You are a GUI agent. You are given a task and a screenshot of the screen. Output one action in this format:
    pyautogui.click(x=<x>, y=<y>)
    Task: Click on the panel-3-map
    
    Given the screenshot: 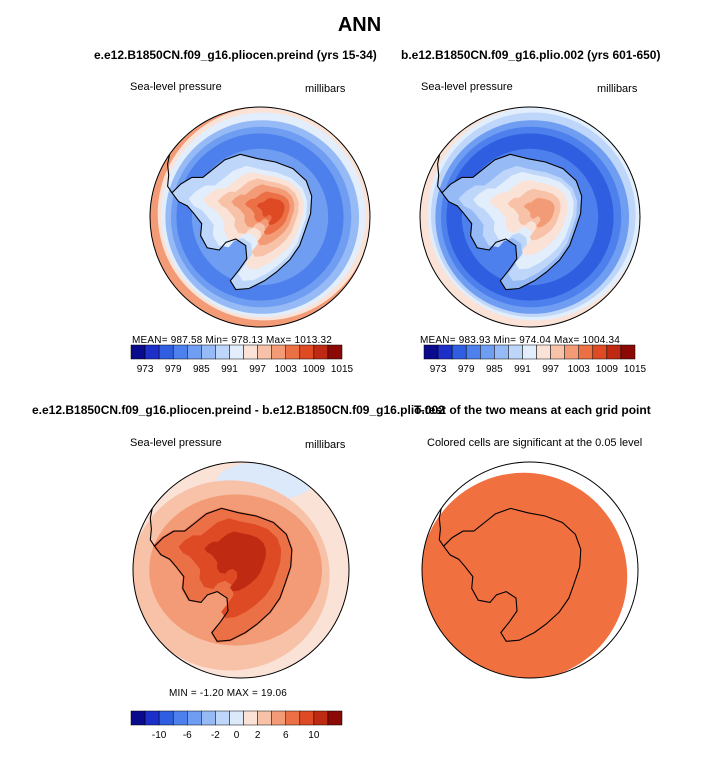 What is the action you would take?
    pyautogui.click(x=241, y=570)
    